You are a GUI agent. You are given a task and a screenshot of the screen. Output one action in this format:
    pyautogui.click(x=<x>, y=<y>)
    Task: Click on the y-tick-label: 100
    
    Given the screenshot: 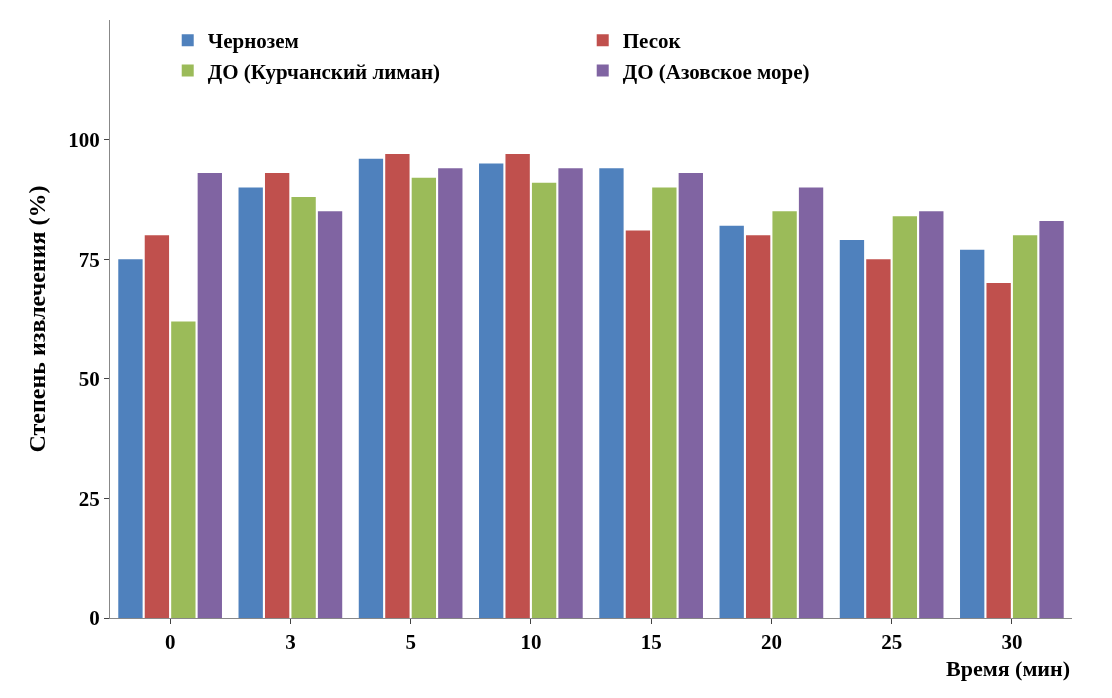 What is the action you would take?
    pyautogui.click(x=84, y=139)
    